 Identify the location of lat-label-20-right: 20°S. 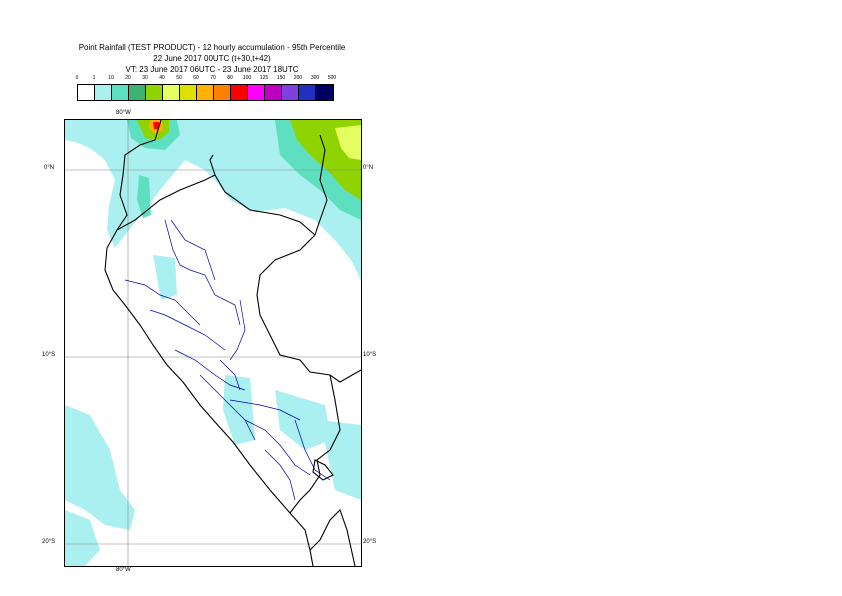
(370, 542).